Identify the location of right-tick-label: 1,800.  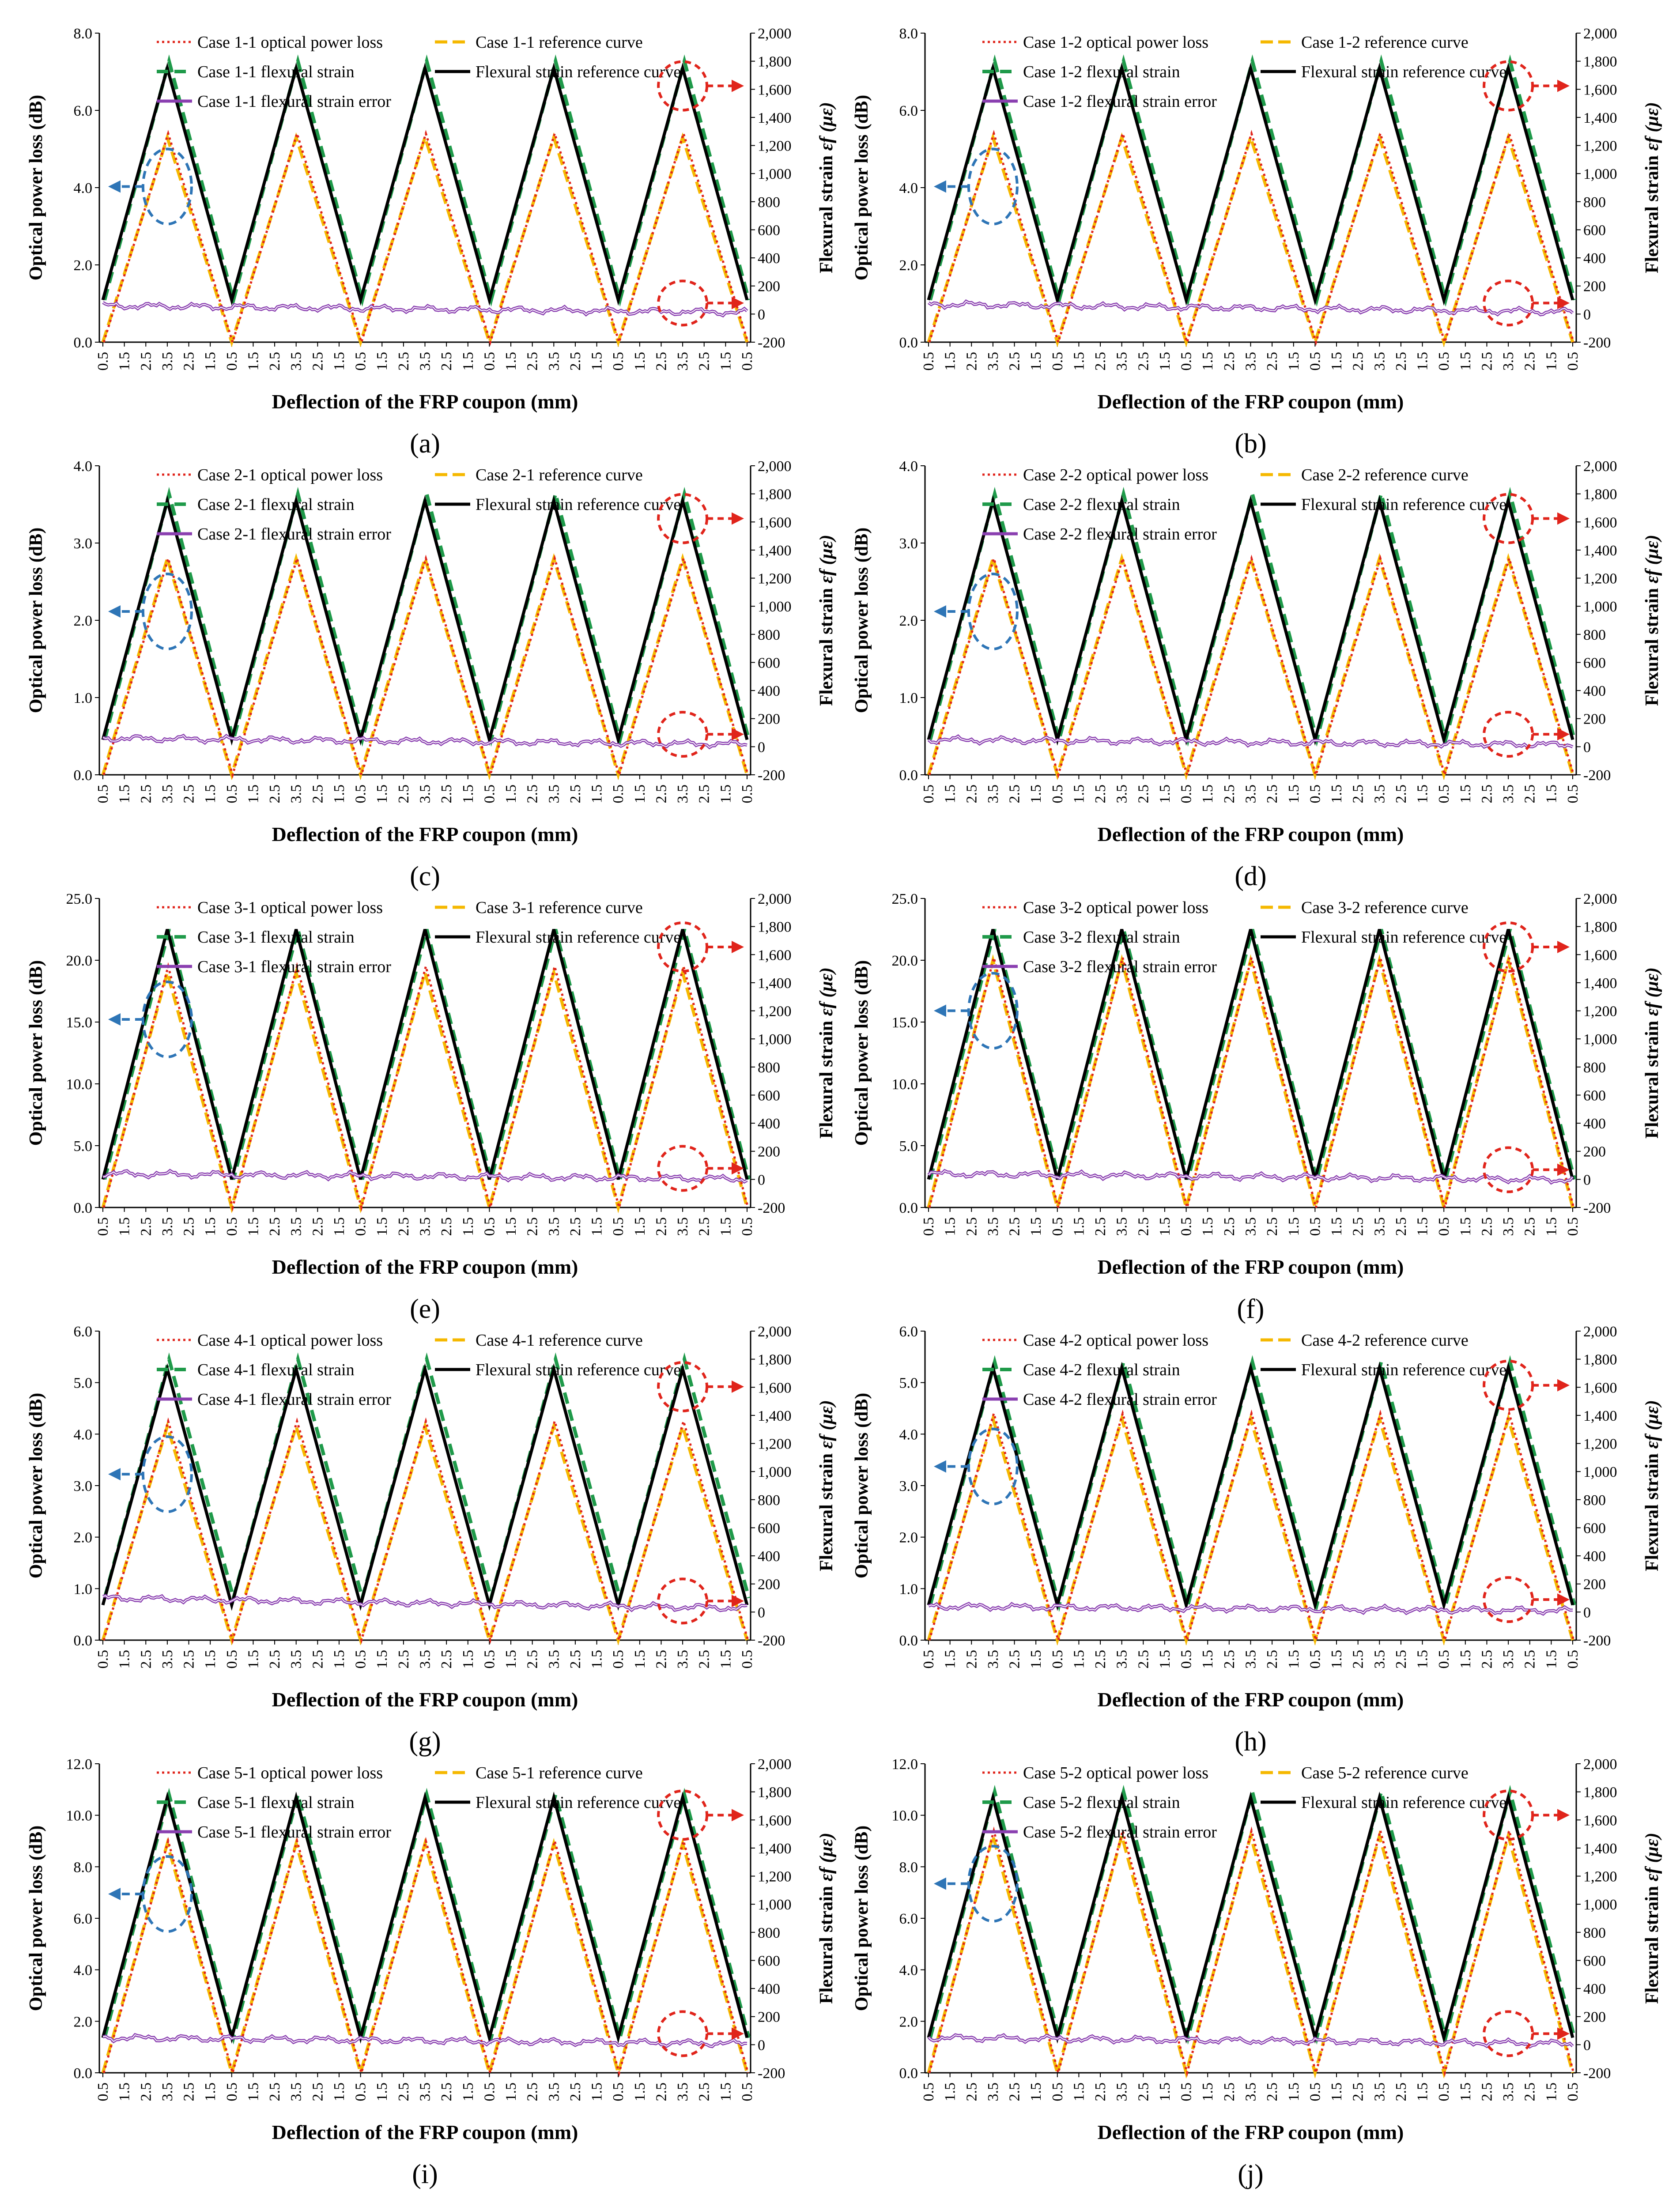
(1600, 495).